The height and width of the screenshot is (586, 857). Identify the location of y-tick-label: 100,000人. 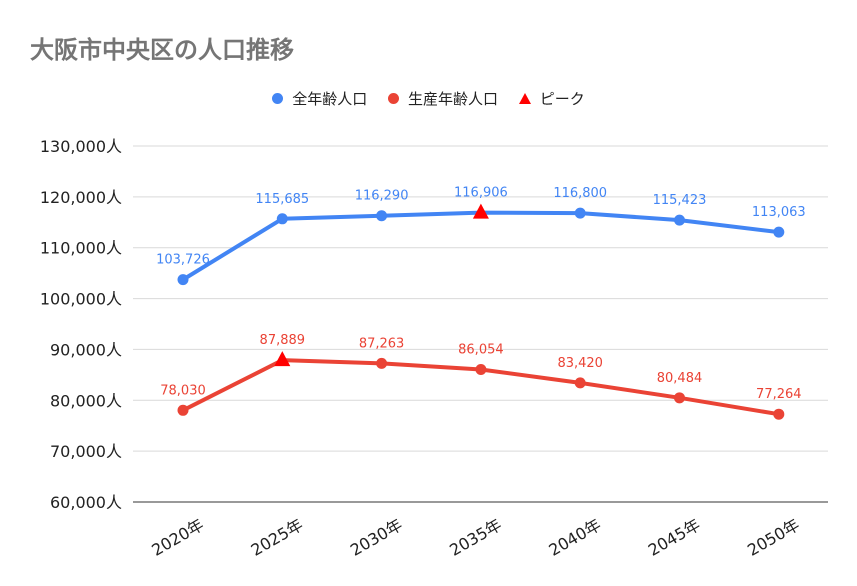
(81, 299).